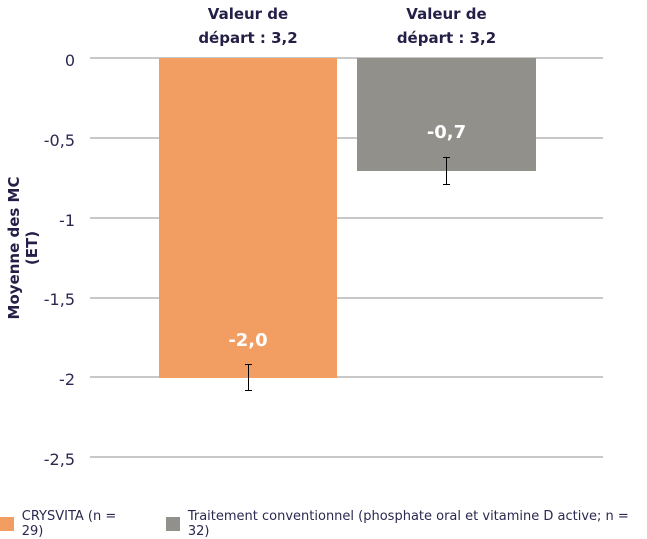  I want to click on y-tick: -1,5, so click(59, 299).